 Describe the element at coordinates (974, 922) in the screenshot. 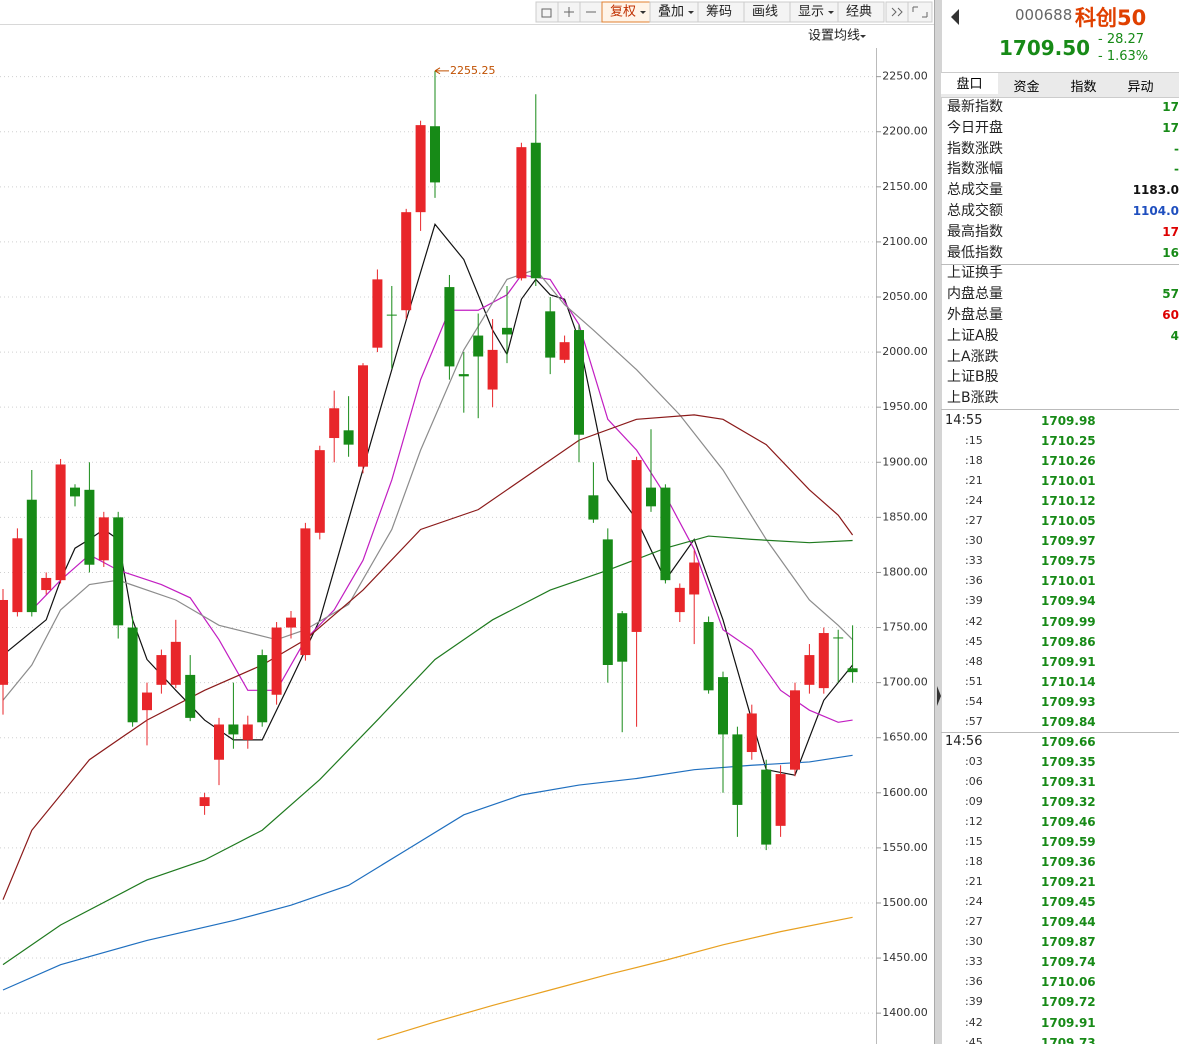

I see `tick-time: :27` at that location.